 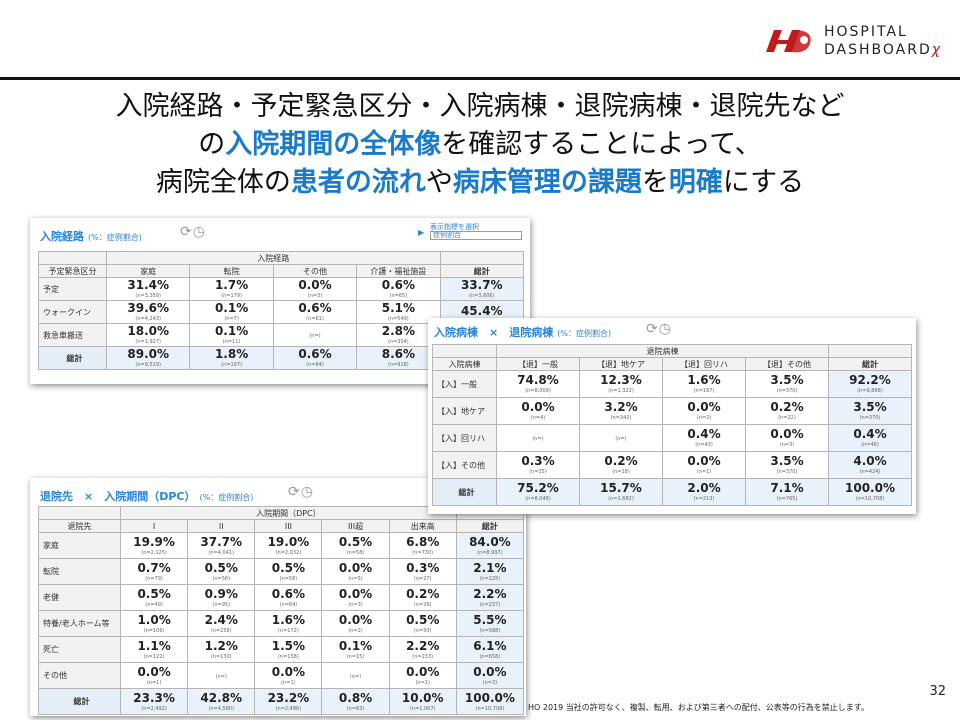 I want to click on table-cell: 74.8% (n=8,009), so click(x=538, y=384).